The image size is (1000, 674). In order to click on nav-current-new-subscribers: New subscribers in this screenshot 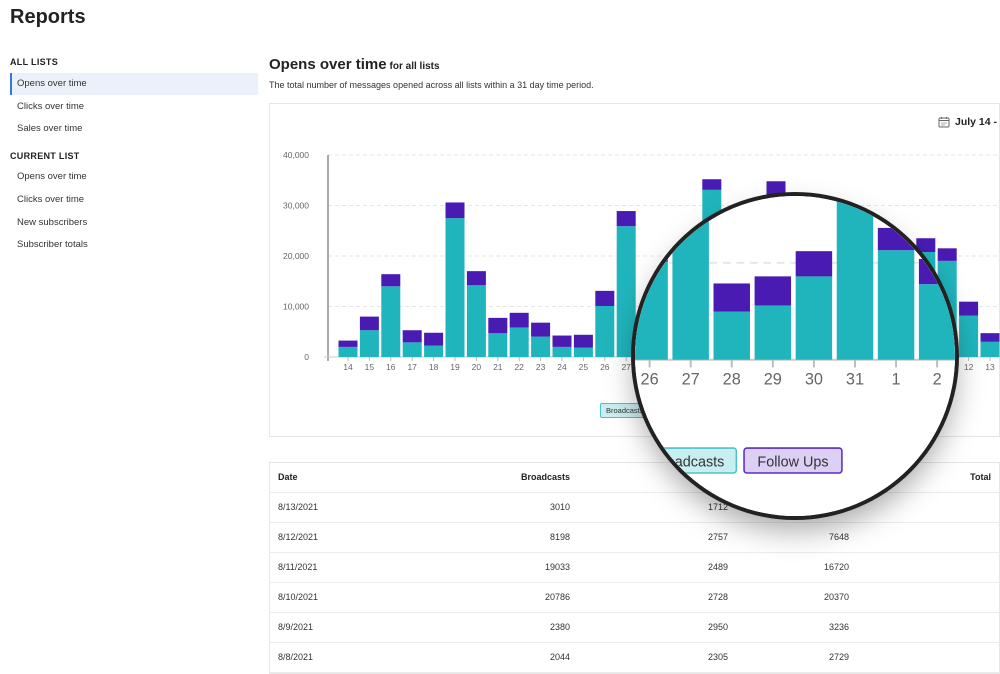, I will do `click(52, 222)`.